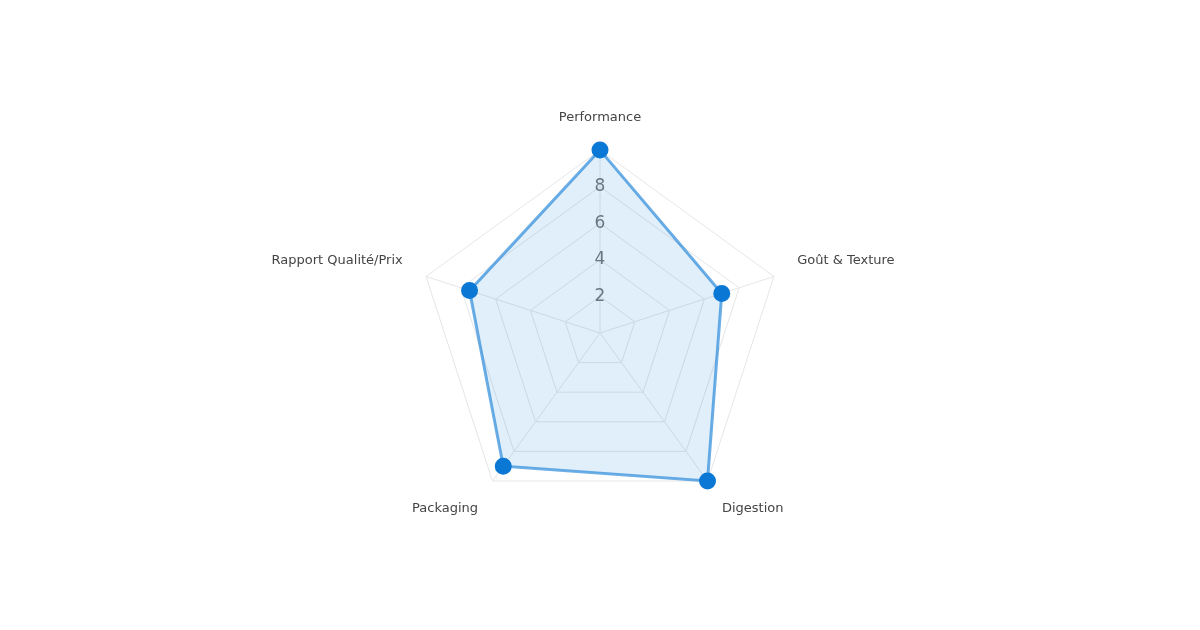 This screenshot has height=630, width=1200. Describe the element at coordinates (846, 260) in the screenshot. I see `spoke-label: Goût & Texture` at that location.